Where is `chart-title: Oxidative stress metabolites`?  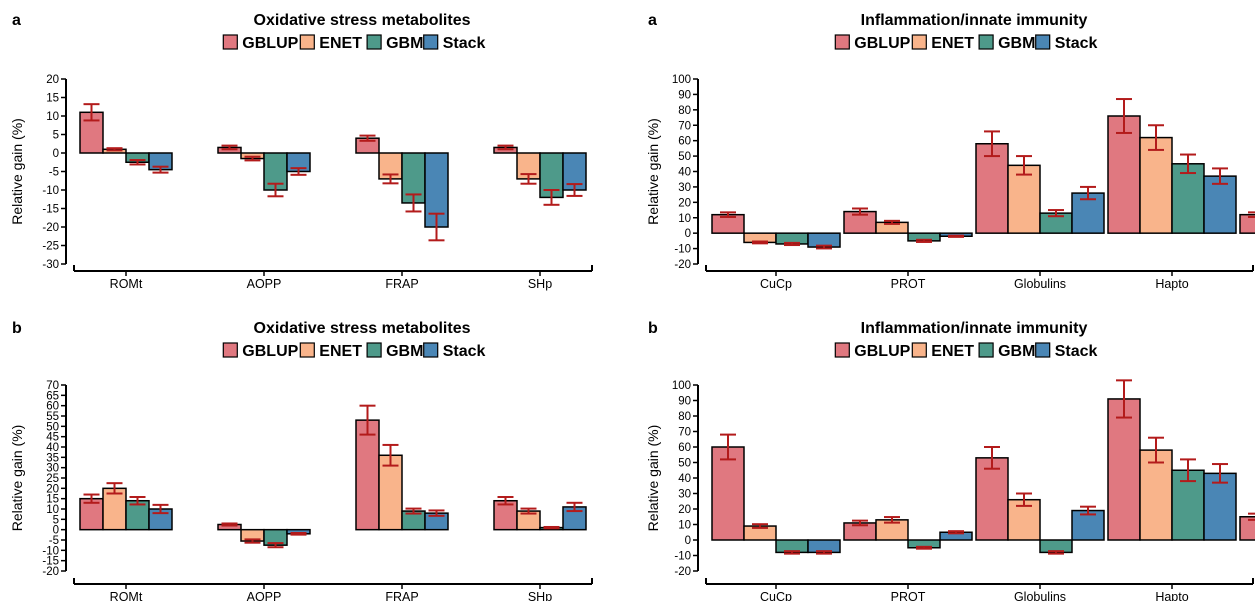 chart-title: Oxidative stress metabolites is located at coordinates (362, 20).